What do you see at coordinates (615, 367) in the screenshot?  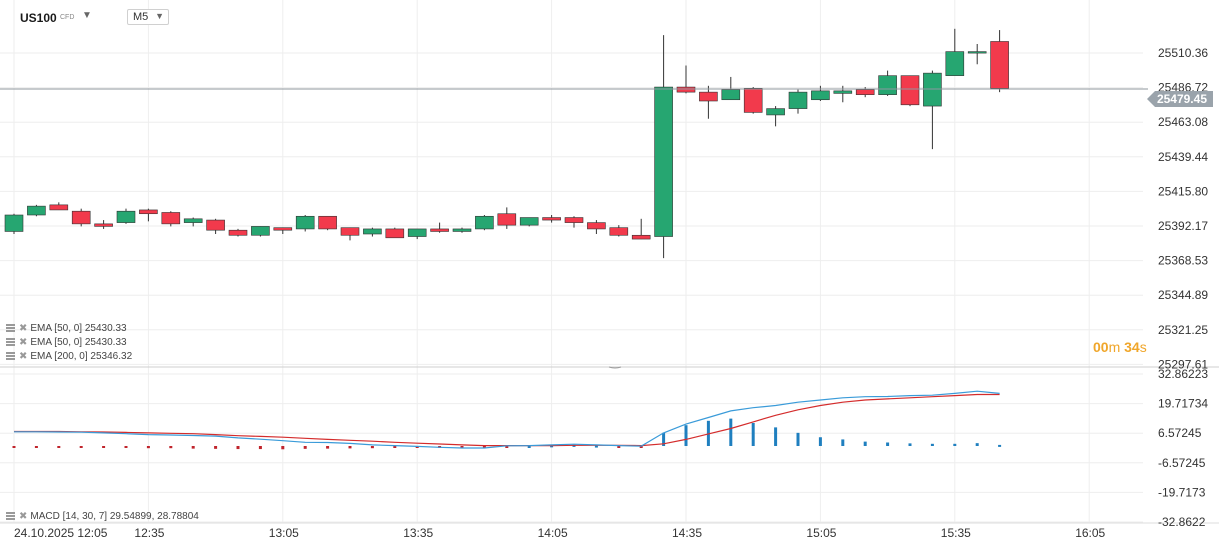 I see `panel-resize-handle` at bounding box center [615, 367].